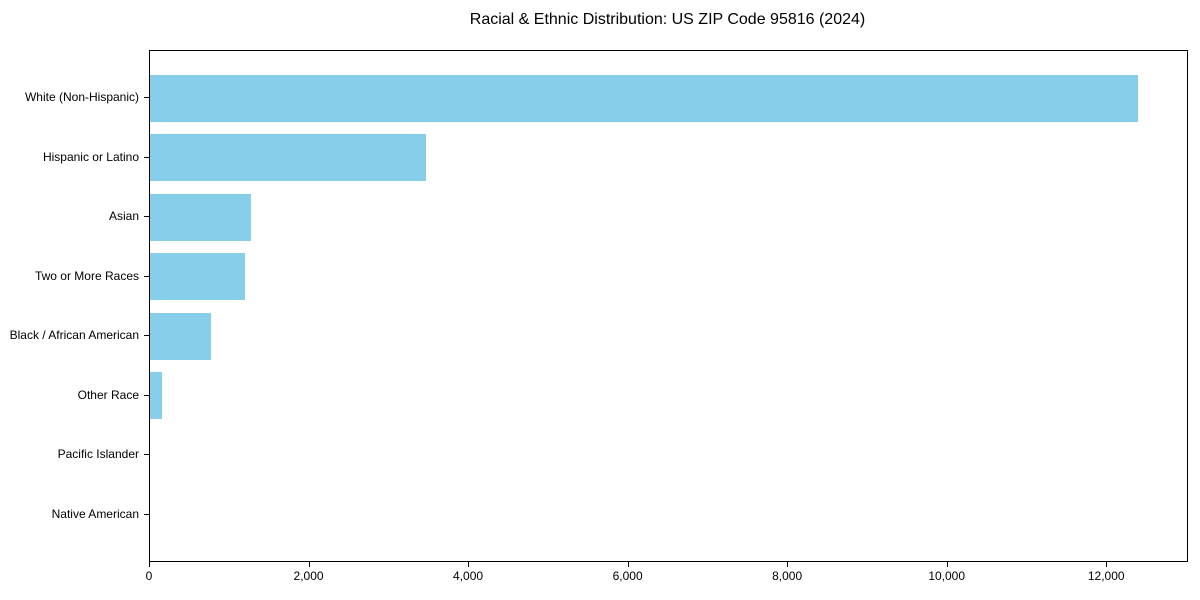 This screenshot has height=600, width=1200. What do you see at coordinates (123, 216) in the screenshot?
I see `y-axis-label-asian: Asian` at bounding box center [123, 216].